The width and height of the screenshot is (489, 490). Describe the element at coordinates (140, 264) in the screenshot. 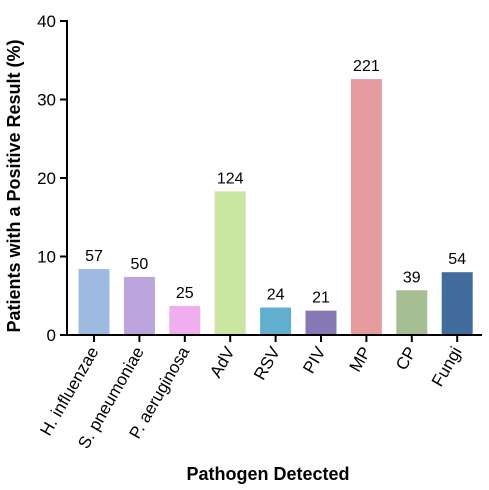

I see `data-label: 50` at that location.